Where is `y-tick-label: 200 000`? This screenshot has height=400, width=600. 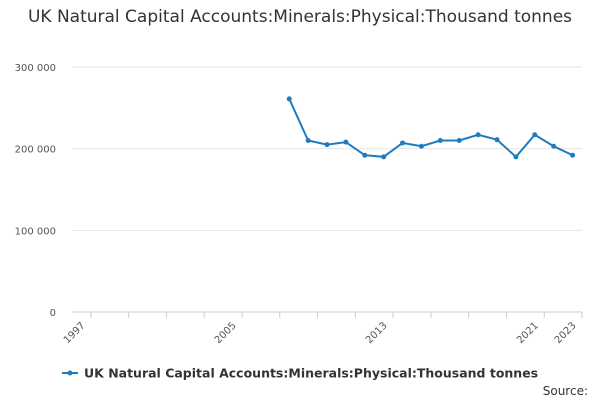
y-tick-label: 200 000 is located at coordinates (35, 150).